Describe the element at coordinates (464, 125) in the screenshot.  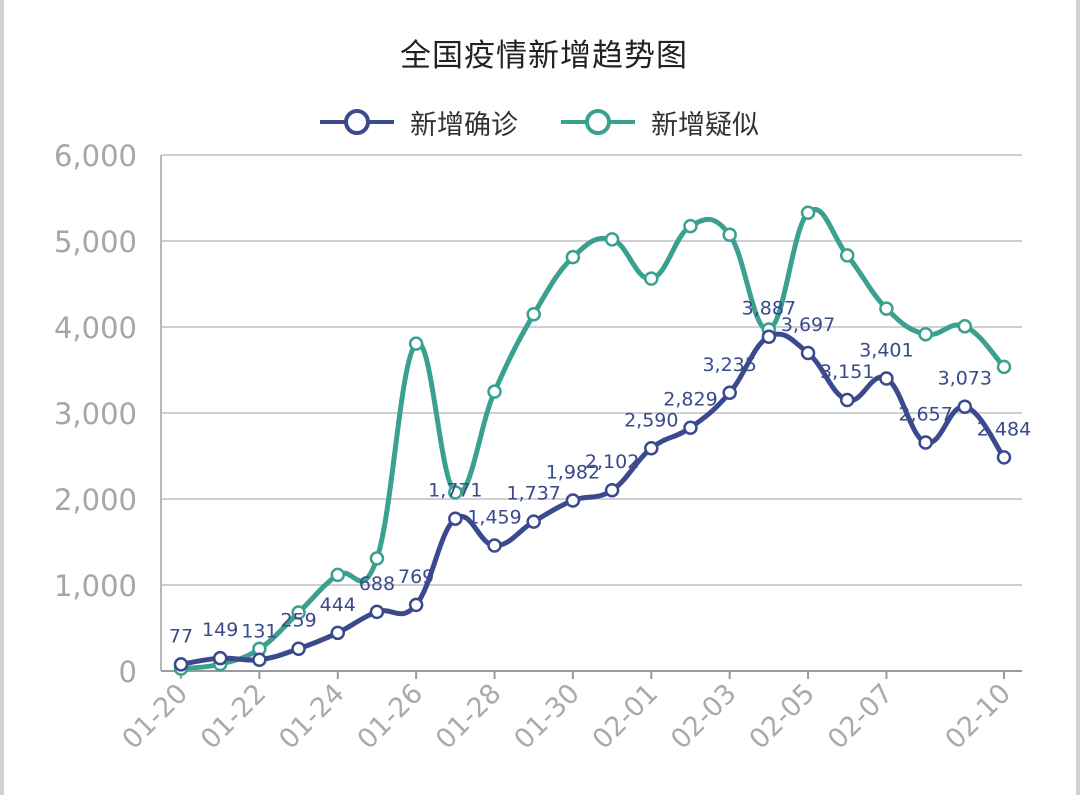
I see `legend-label-confirmed: 新增确诊` at that location.